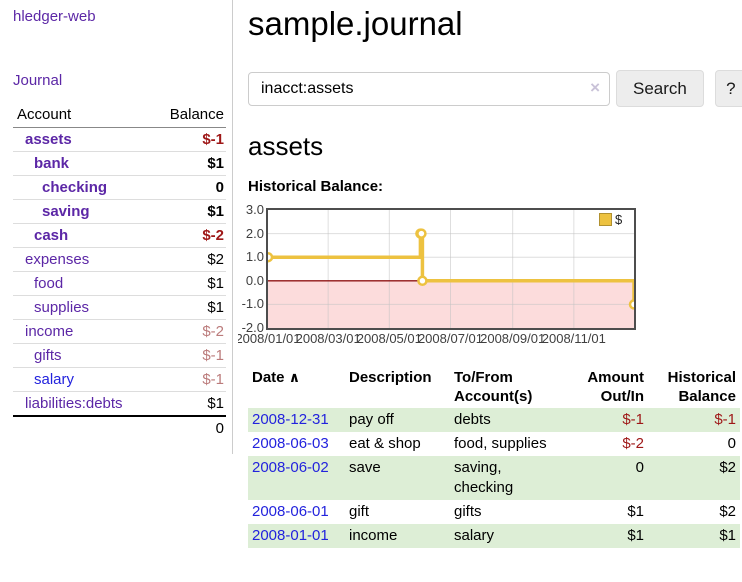 Image resolution: width=742 pixels, height=582 pixels. Describe the element at coordinates (119, 427) in the screenshot. I see `accounts-total-row: 0` at that location.